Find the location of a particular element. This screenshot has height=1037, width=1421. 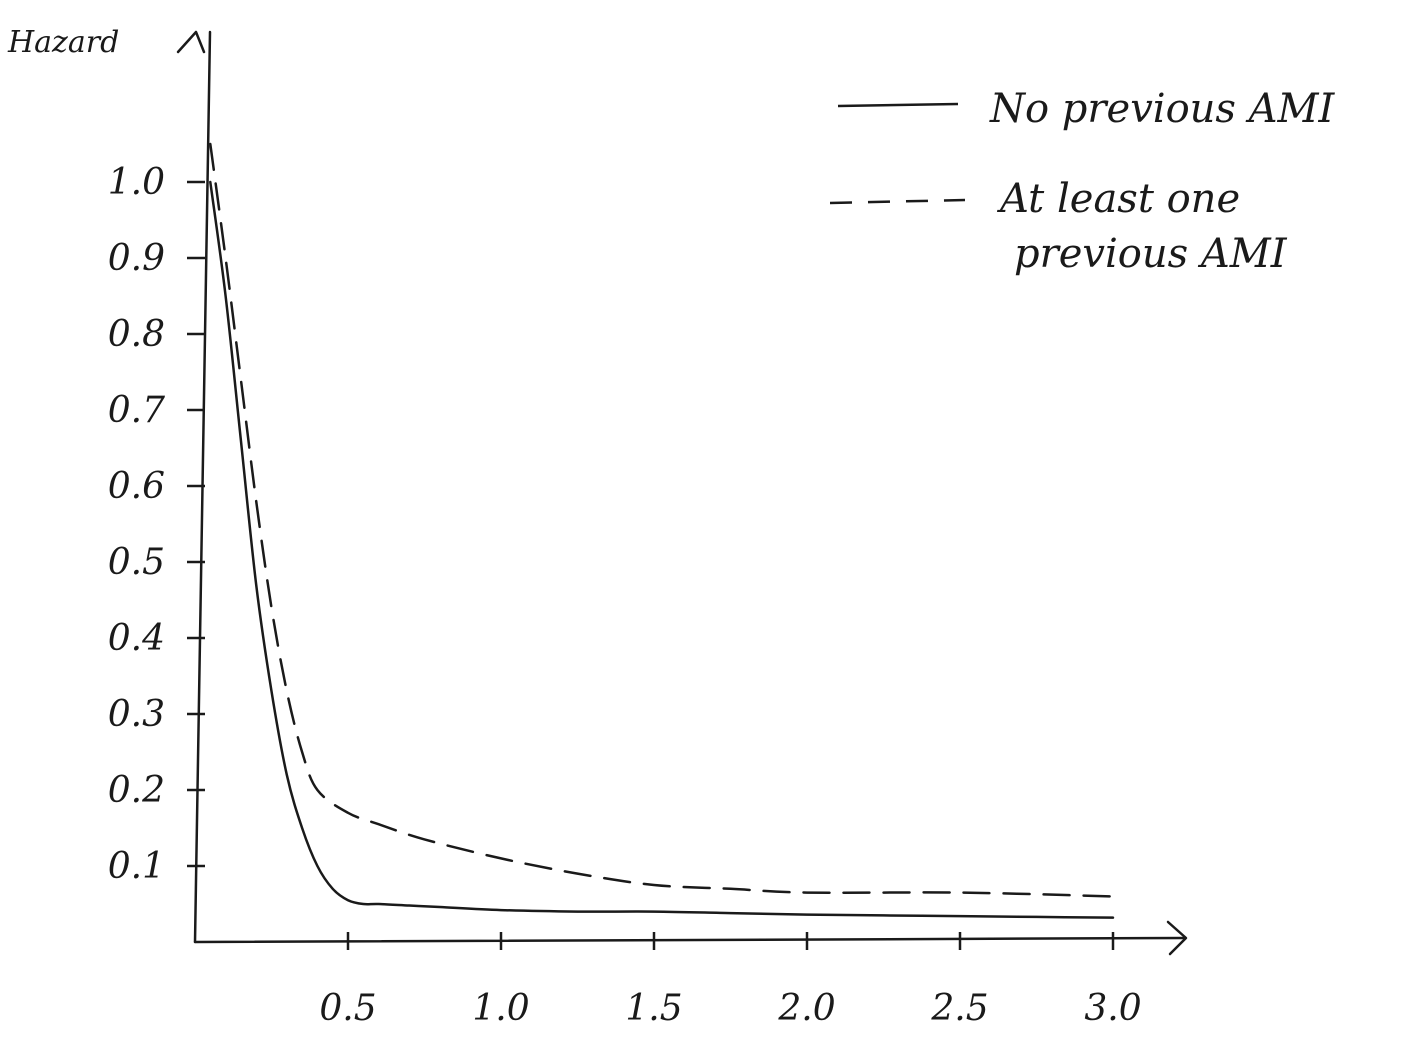

legend-swatch-dashed is located at coordinates (897, 201).